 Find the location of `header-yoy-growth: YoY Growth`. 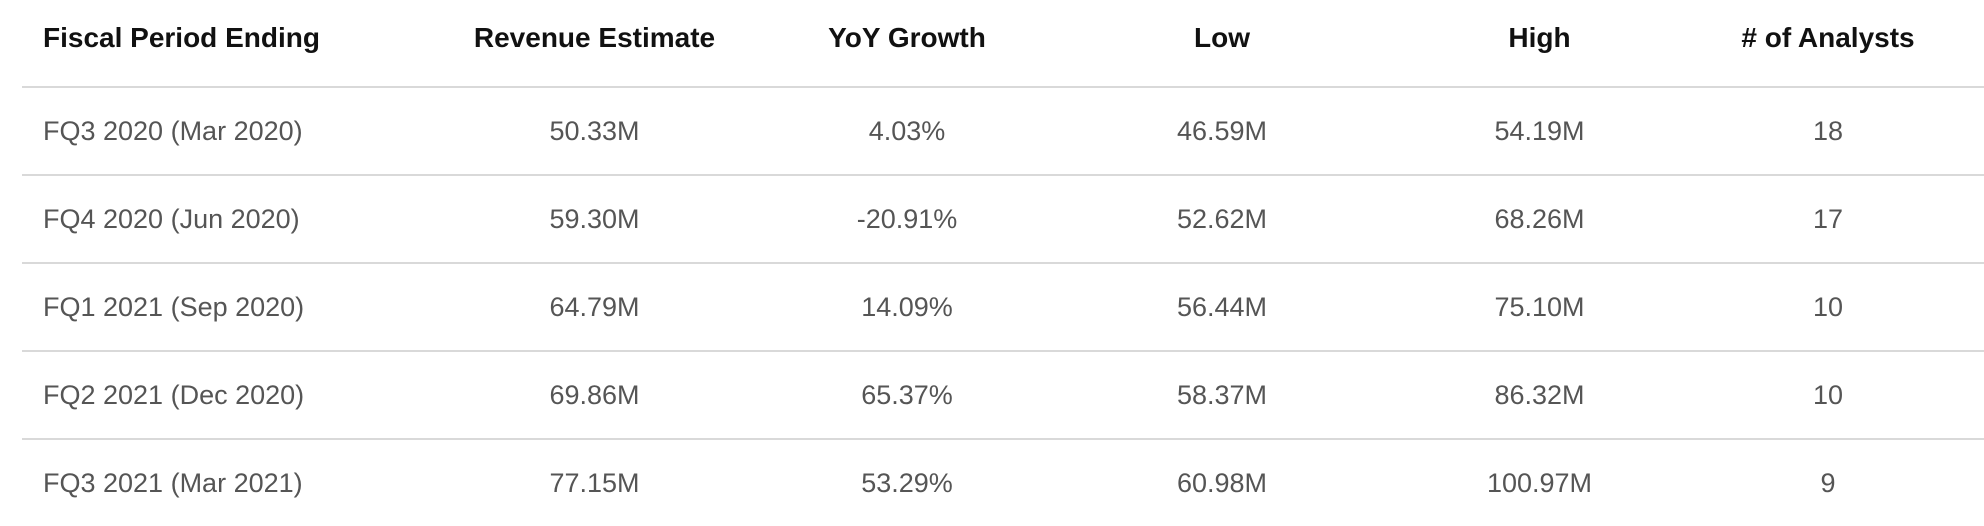

header-yoy-growth: YoY Growth is located at coordinates (907, 44).